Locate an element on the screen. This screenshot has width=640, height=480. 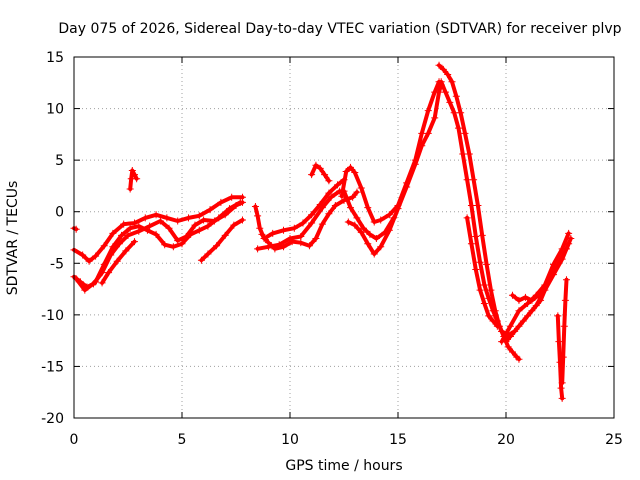
y-axis-tick-labels: -20 -15 -10 -5 0 5 10 15 is located at coordinates (52, 238).